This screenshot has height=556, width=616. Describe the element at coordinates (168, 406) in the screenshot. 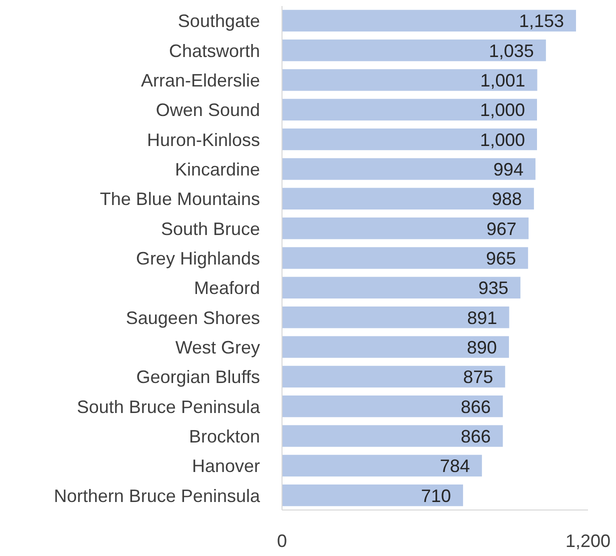

I see `y-tick-label: South Bruce Peninsula` at that location.